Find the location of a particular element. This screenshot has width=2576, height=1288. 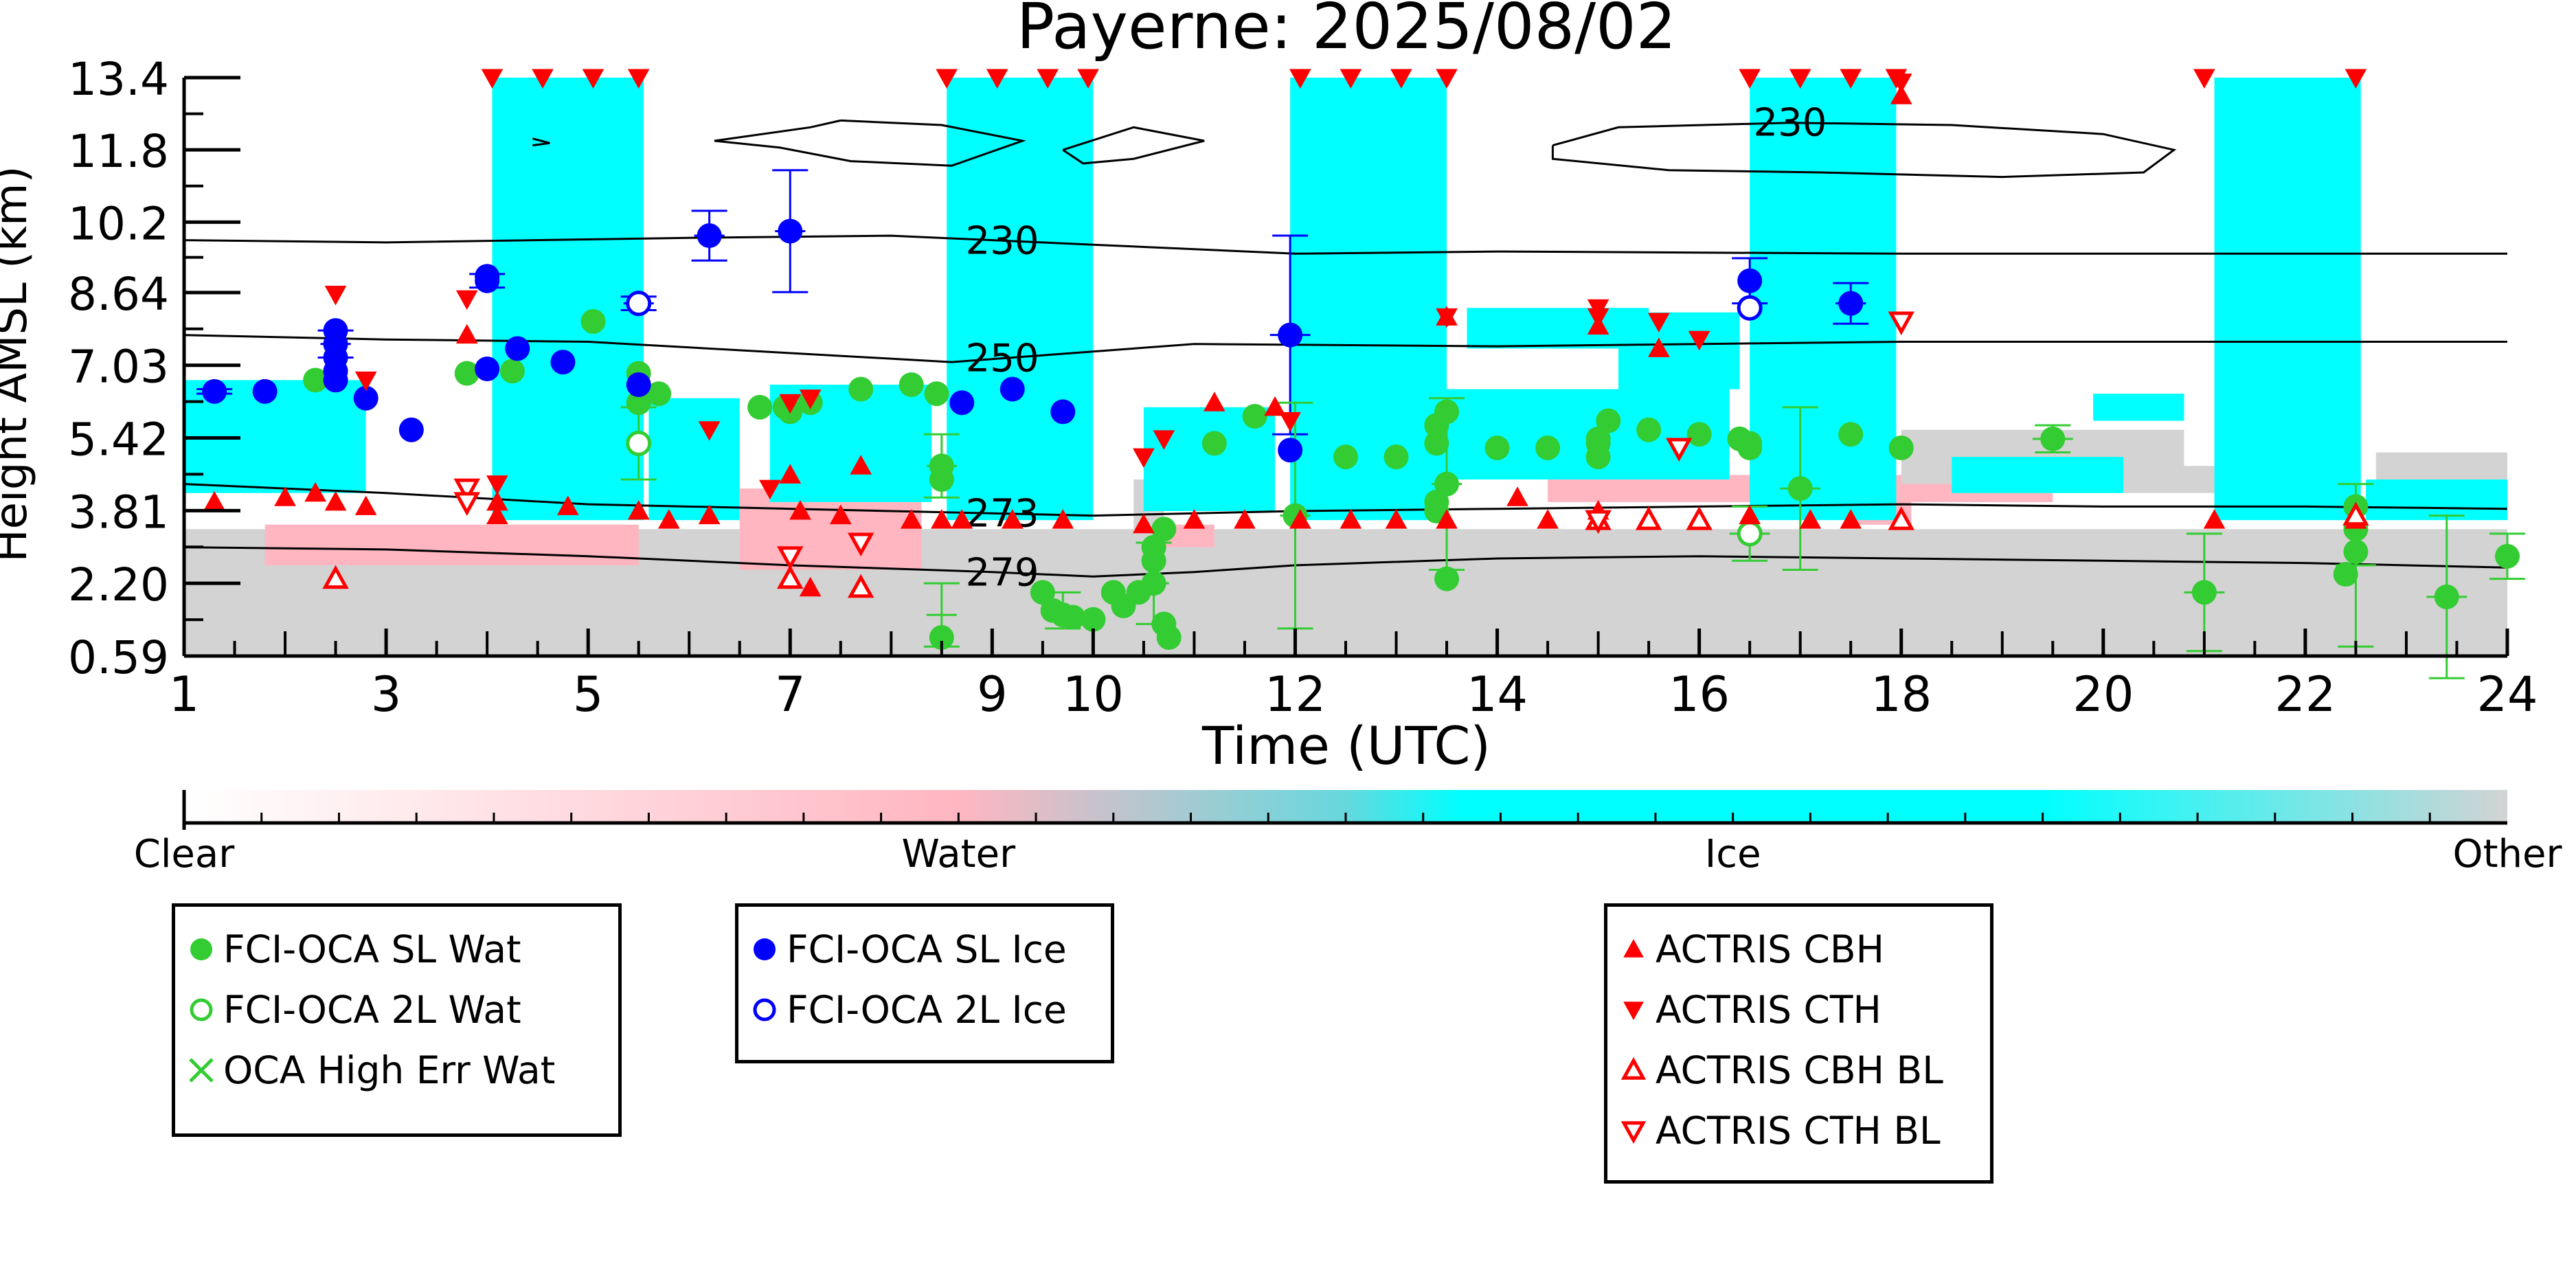

legend-label: ACTRIS CTH BL is located at coordinates (1798, 1131).